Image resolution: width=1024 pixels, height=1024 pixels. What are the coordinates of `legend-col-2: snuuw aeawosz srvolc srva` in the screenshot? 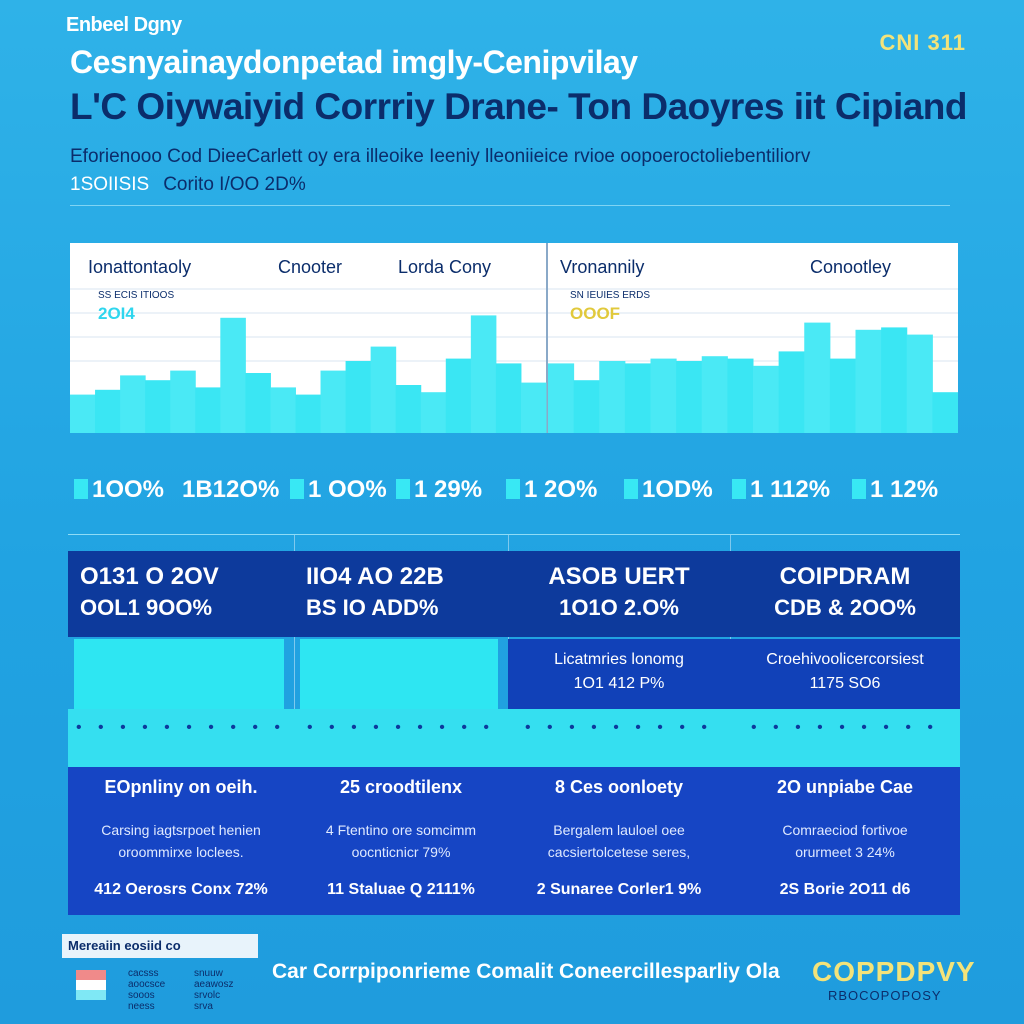 It's located at (213, 990).